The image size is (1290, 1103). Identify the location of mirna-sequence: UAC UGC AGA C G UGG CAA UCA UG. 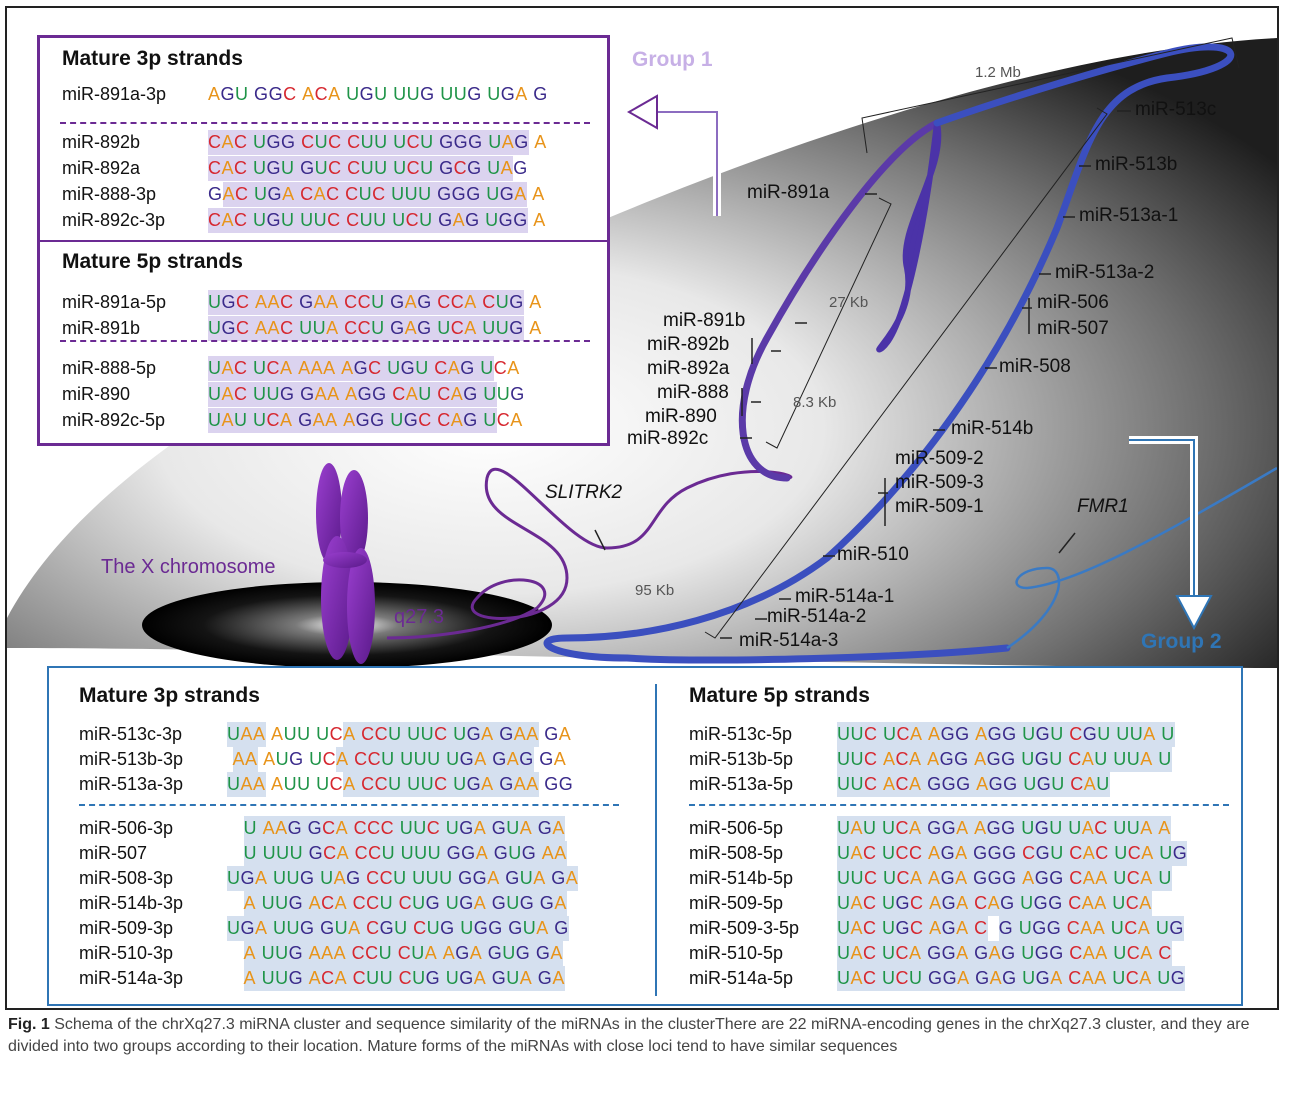
(1010, 928).